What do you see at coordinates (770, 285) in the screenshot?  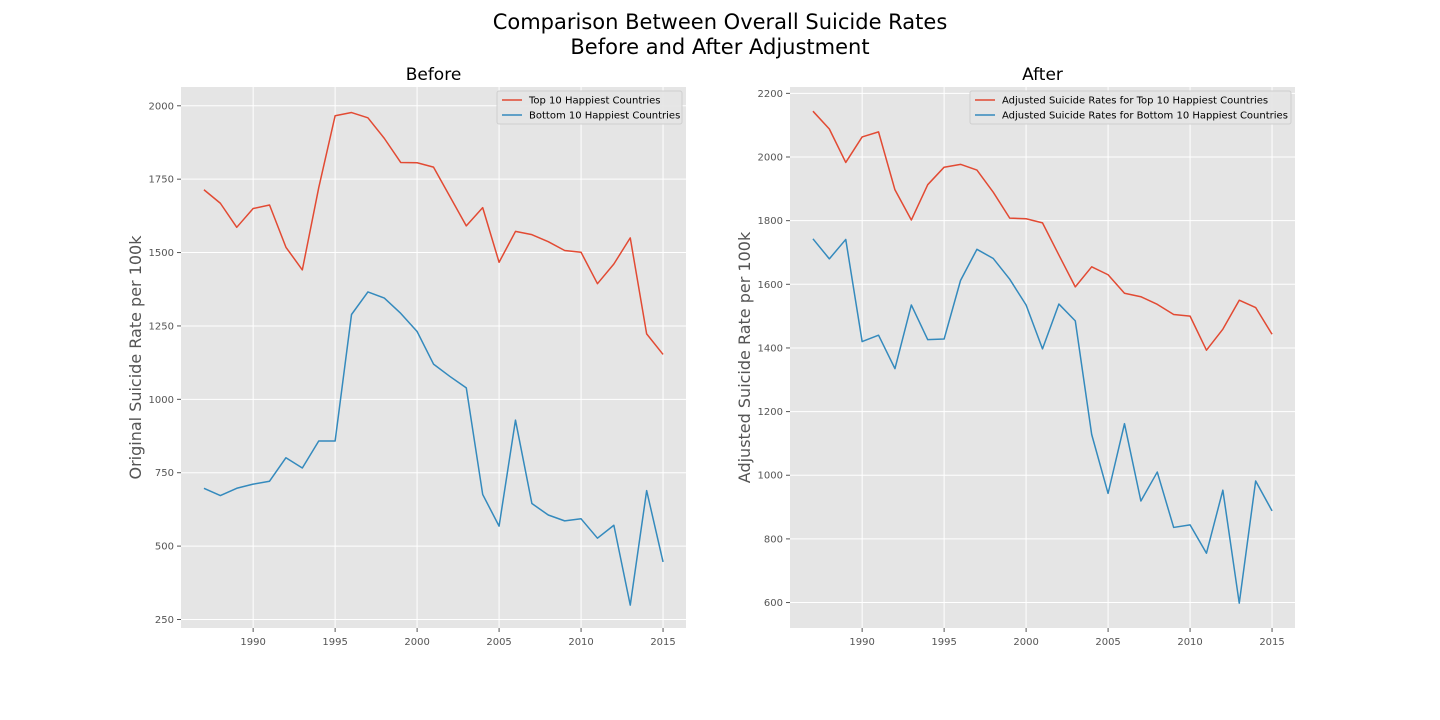 I see `y-tick-label: 1600` at bounding box center [770, 285].